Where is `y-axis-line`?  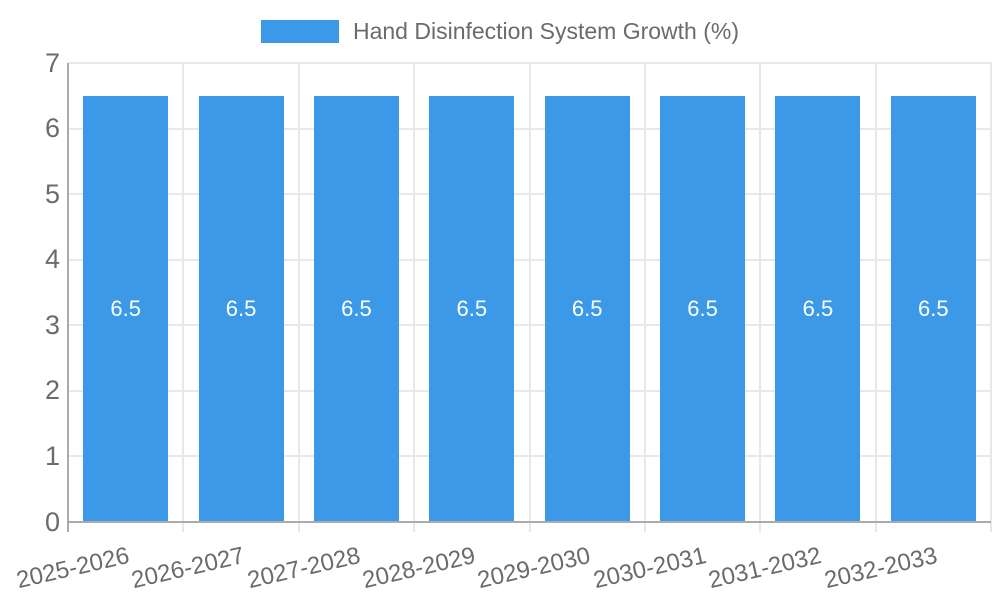
y-axis-line is located at coordinates (68, 297).